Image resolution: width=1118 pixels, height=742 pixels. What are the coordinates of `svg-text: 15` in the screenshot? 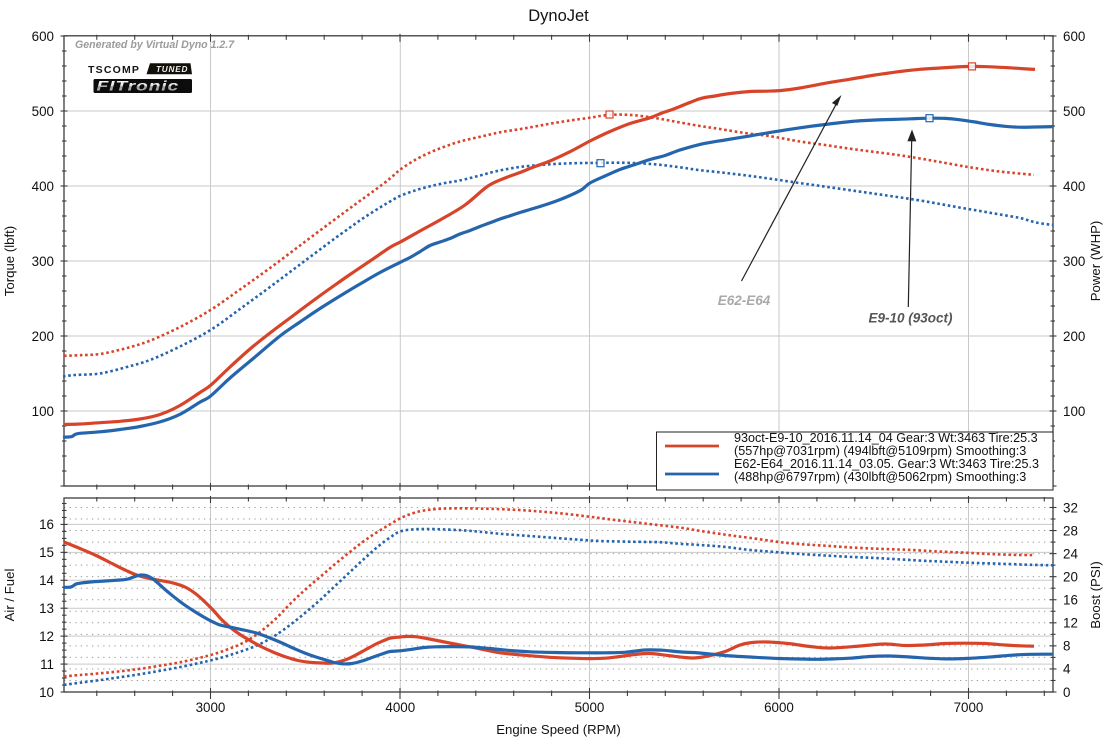 It's located at (46, 552).